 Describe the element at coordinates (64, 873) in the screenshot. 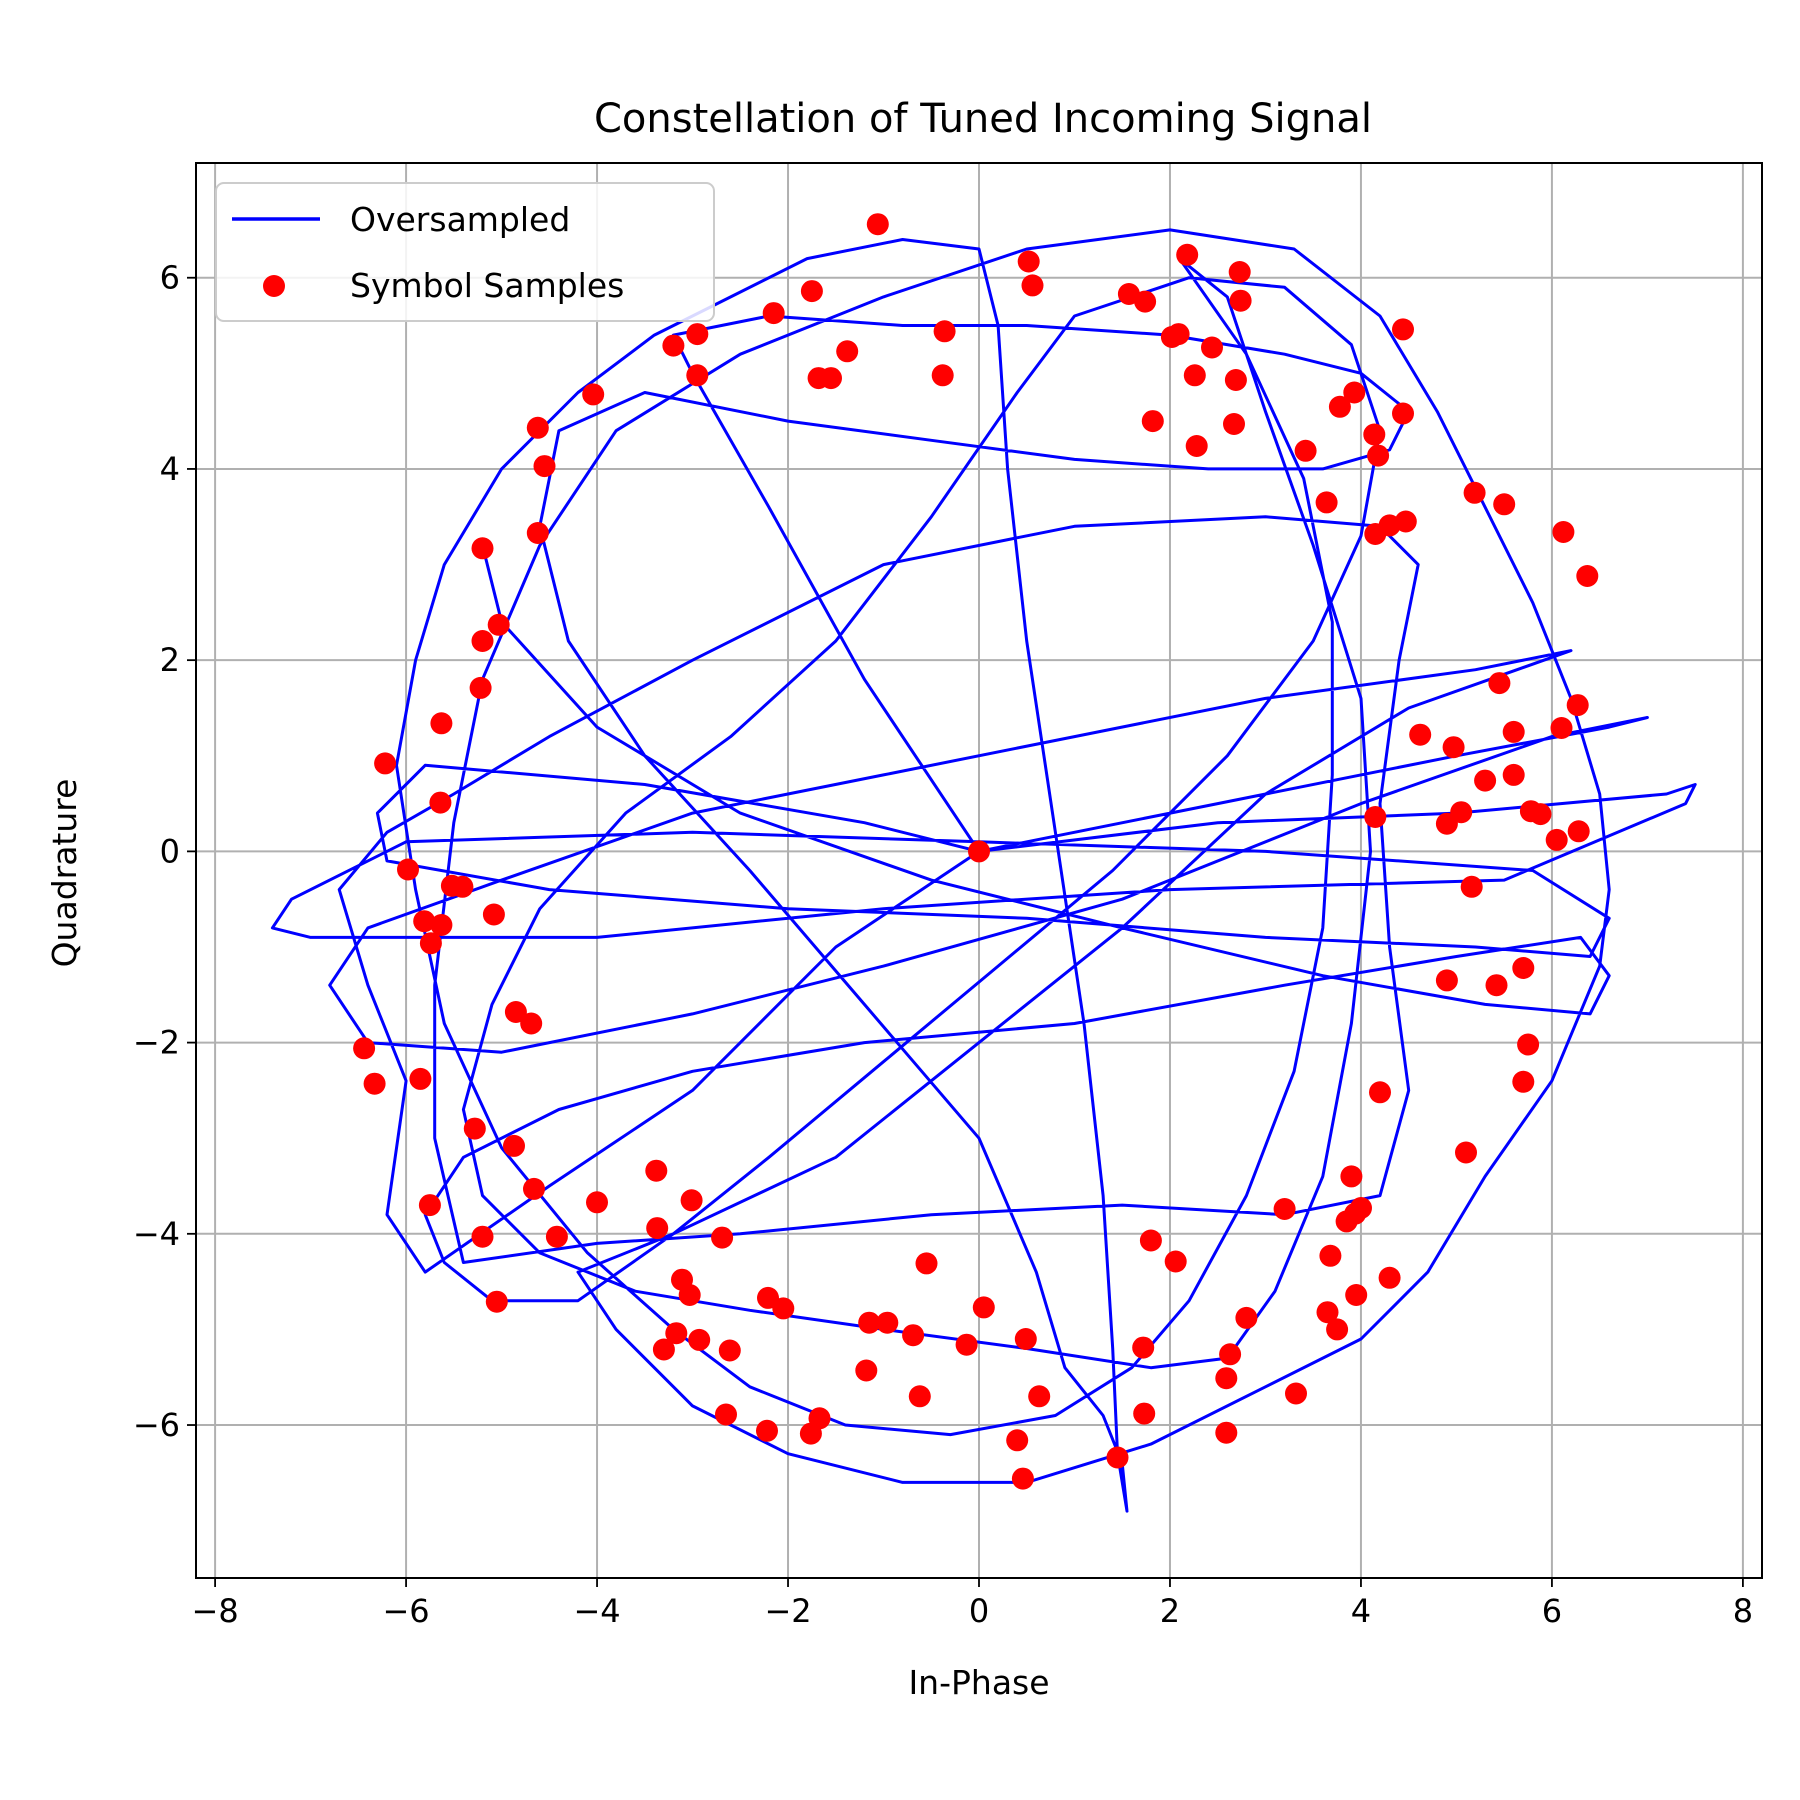

I see `y-axis-label: Quadrature` at that location.